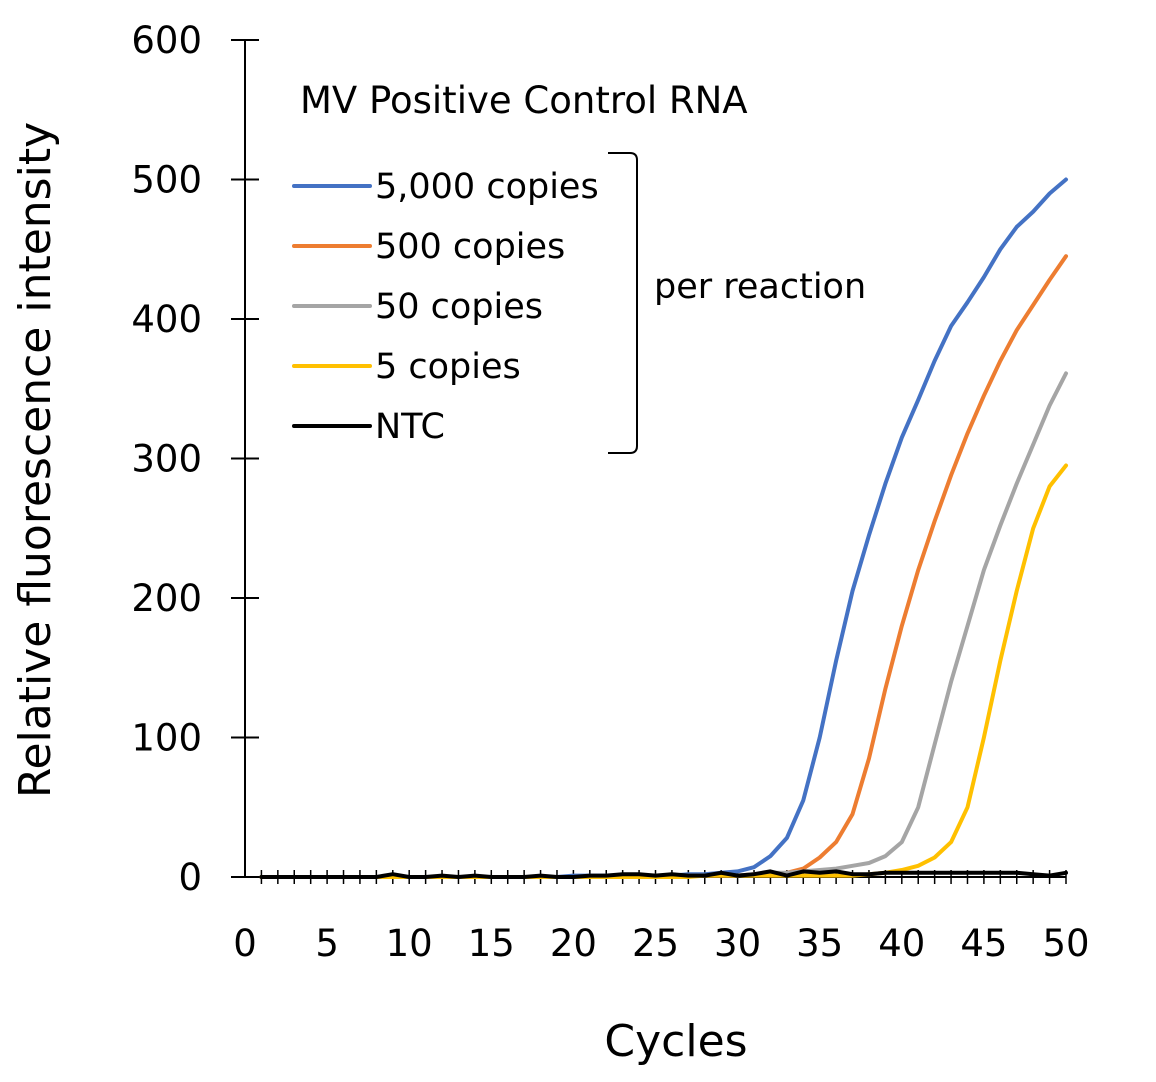  What do you see at coordinates (166, 459) in the screenshot?
I see `y-tick-label: 300` at bounding box center [166, 459].